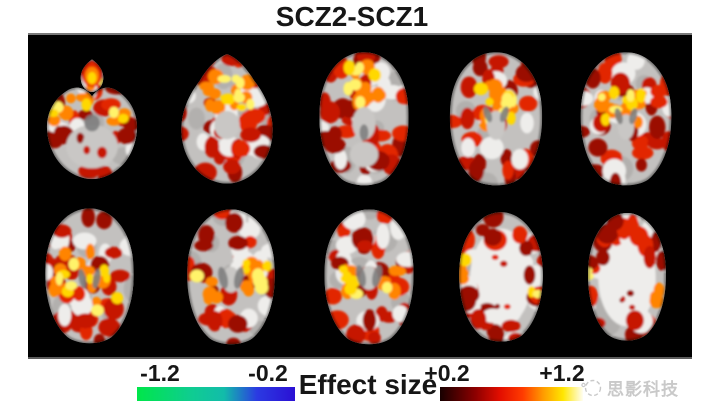  Describe the element at coordinates (496, 119) in the screenshot. I see `brain-slice-row1-col4` at that location.